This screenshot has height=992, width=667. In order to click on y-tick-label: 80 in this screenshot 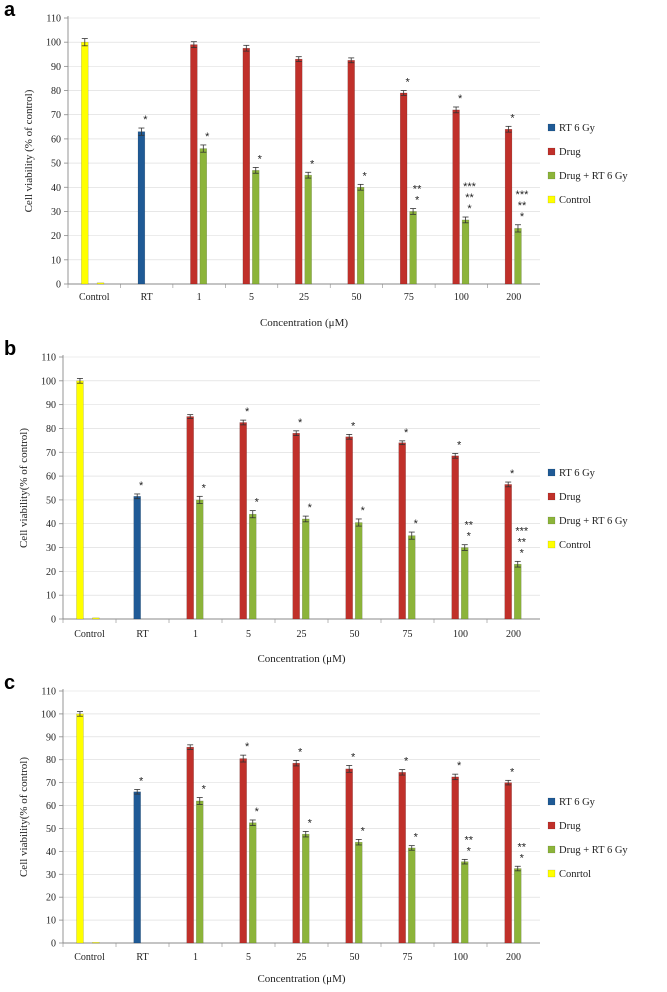, I will do `click(51, 760)`.